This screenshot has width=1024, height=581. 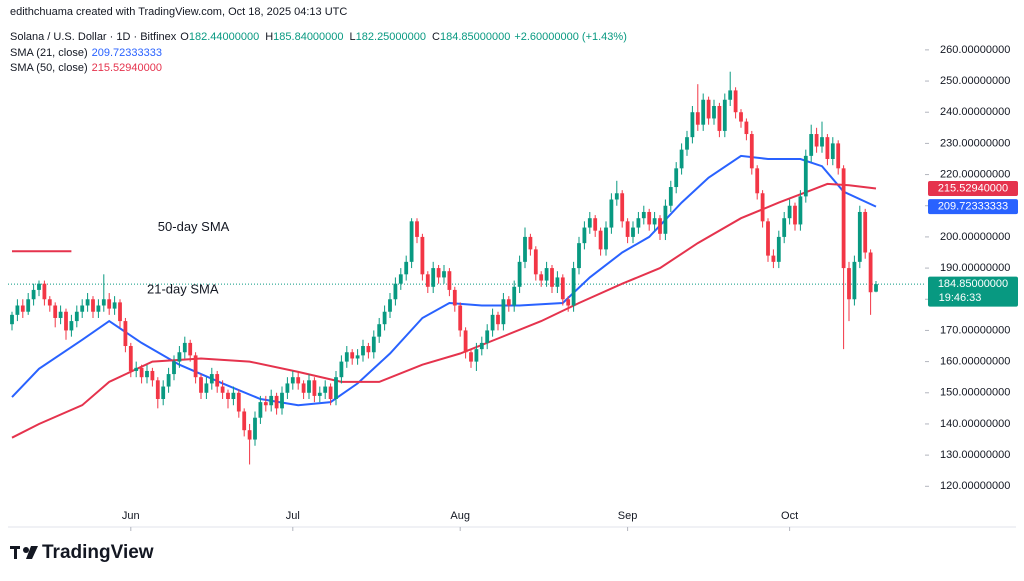 I want to click on price-tag-label: 184.85000000, so click(x=973, y=284).